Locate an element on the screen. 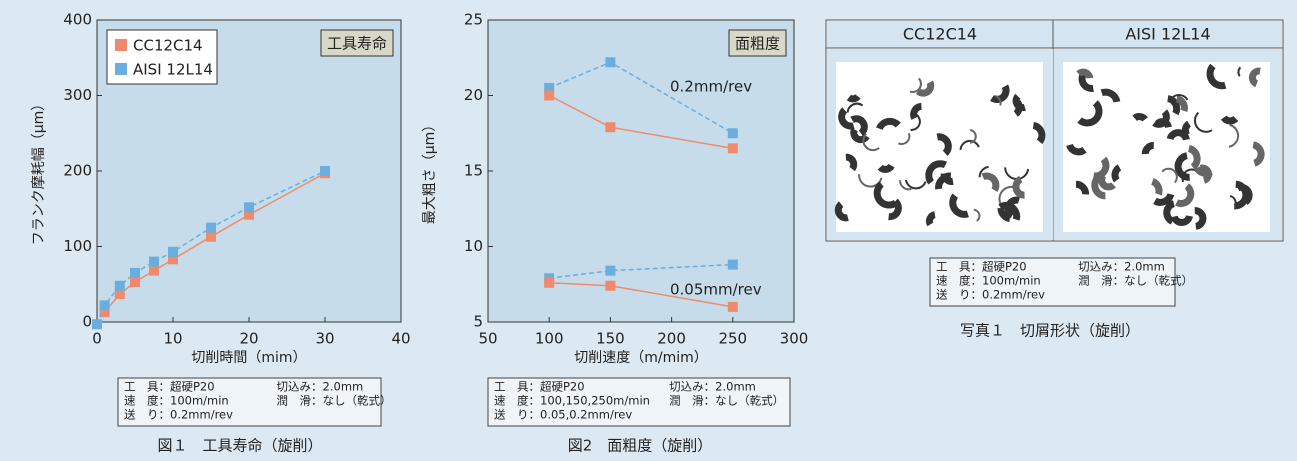 This screenshot has width=1297, height=461. x-tick-label: 50 is located at coordinates (487, 339).